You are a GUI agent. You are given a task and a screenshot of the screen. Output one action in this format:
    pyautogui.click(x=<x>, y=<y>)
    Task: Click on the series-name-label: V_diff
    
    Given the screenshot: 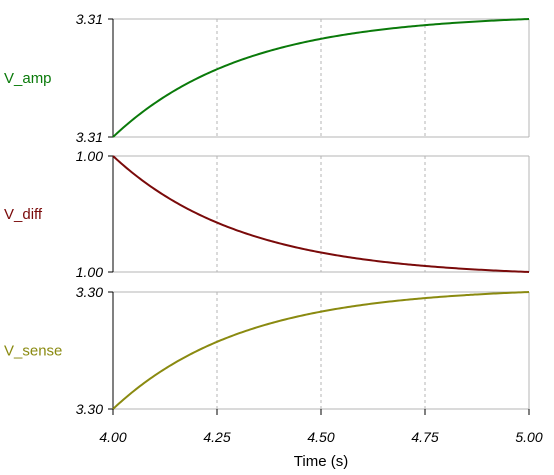 What is the action you would take?
    pyautogui.click(x=23, y=214)
    